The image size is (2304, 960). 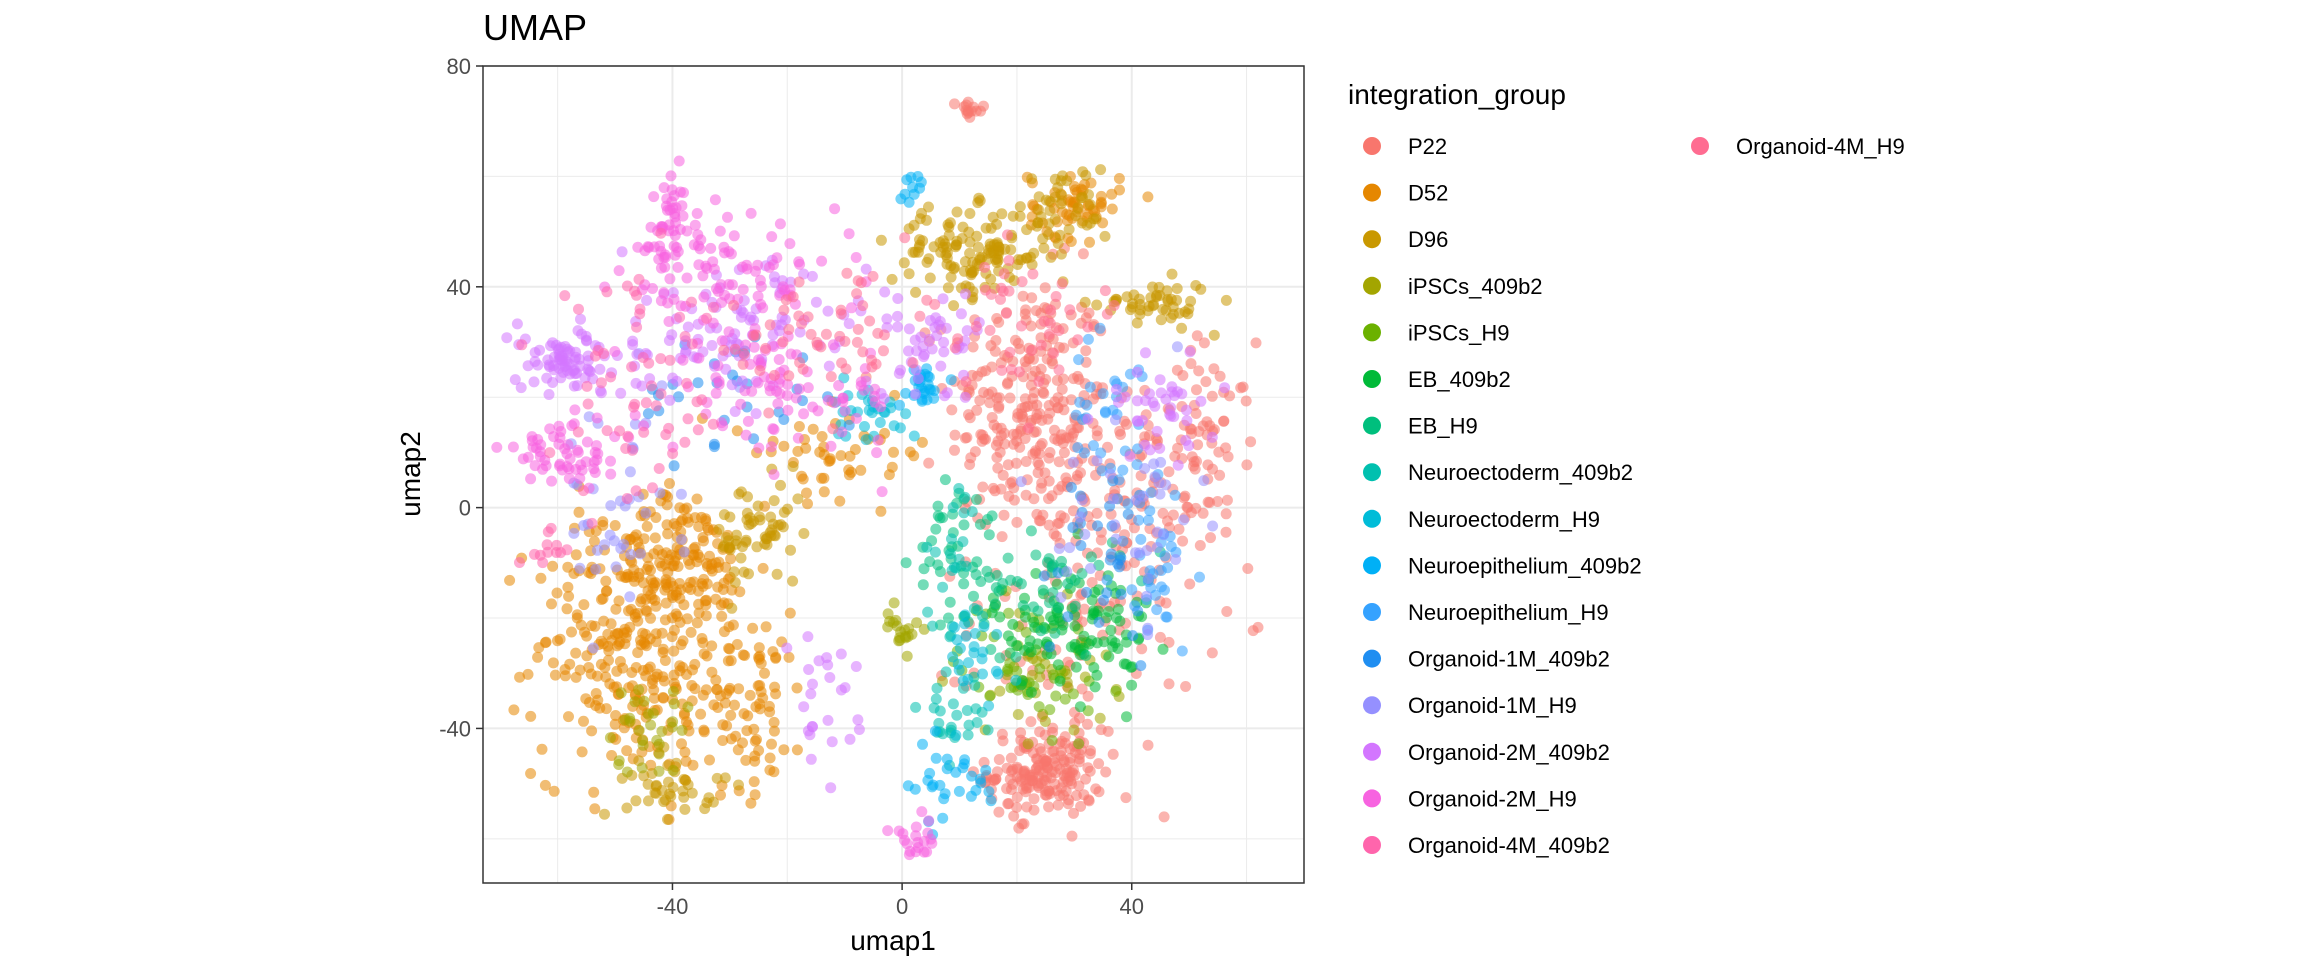 I want to click on series-Neuroectoderm_409b2, so click(x=952, y=627).